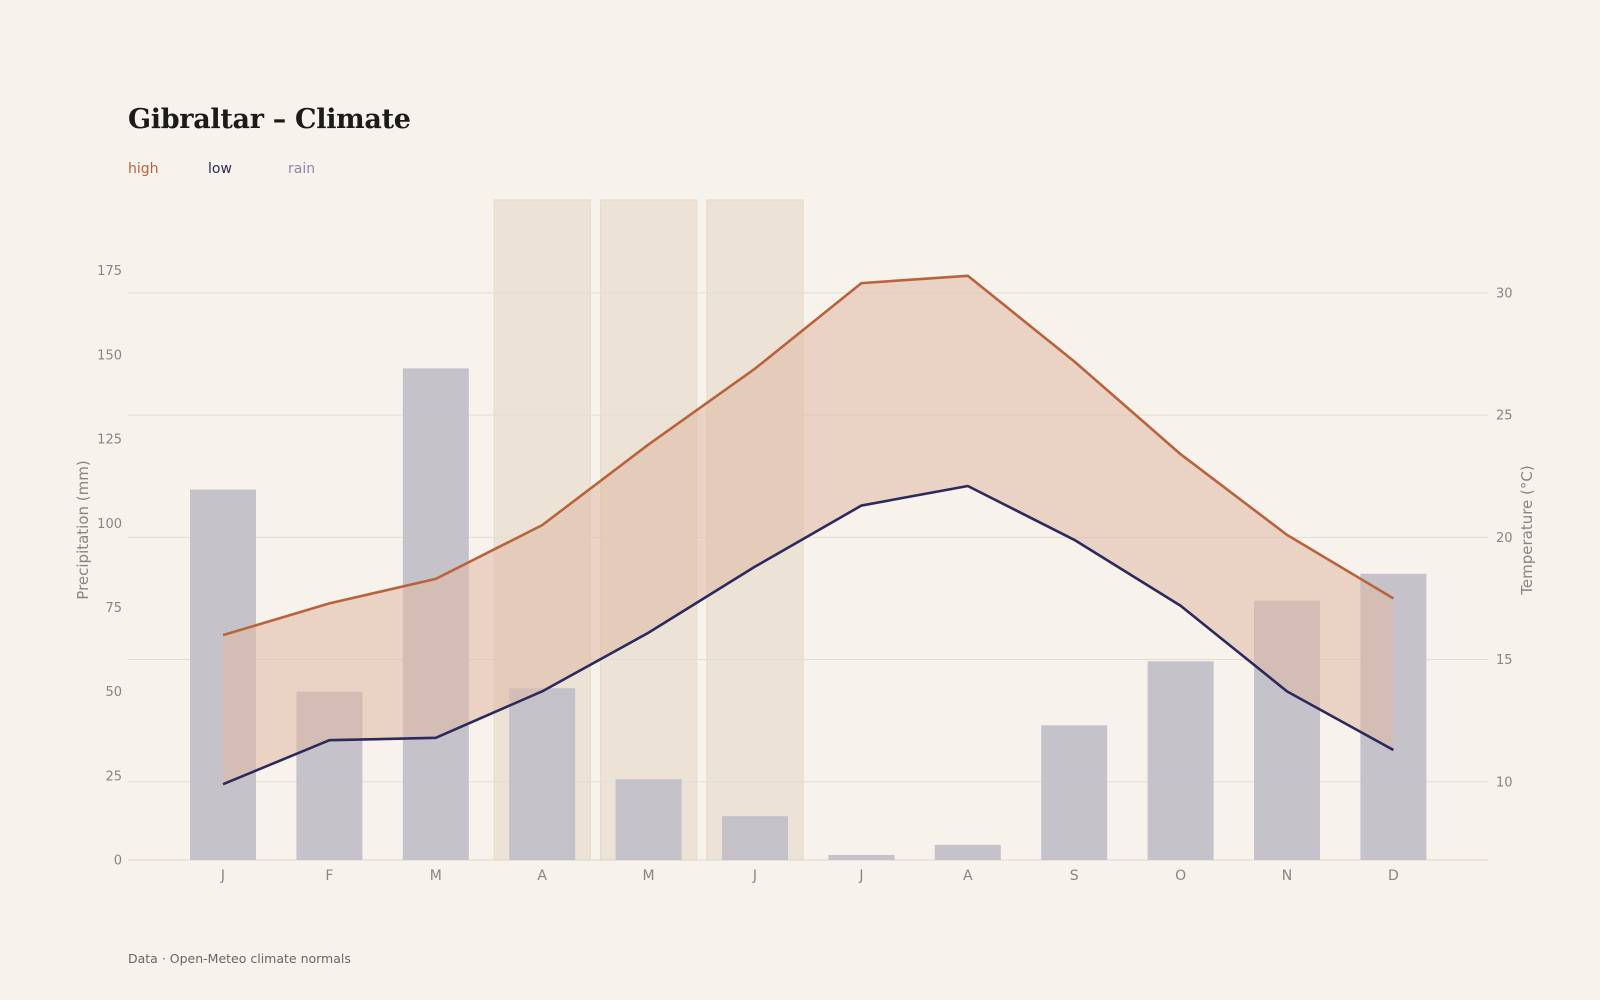 This screenshot has height=1000, width=1600. Describe the element at coordinates (113, 692) in the screenshot. I see `y-tick-left: 50` at that location.